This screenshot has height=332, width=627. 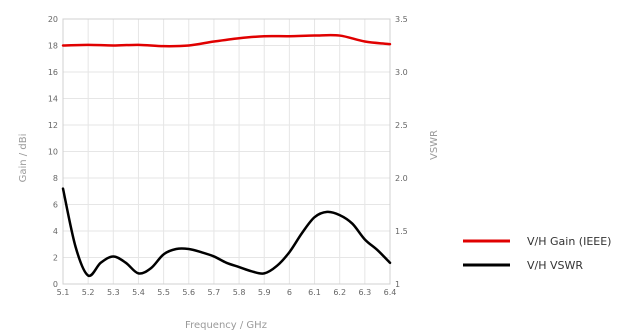 What do you see at coordinates (53, 46) in the screenshot?
I see `left-y-tick-label: 18` at bounding box center [53, 46].